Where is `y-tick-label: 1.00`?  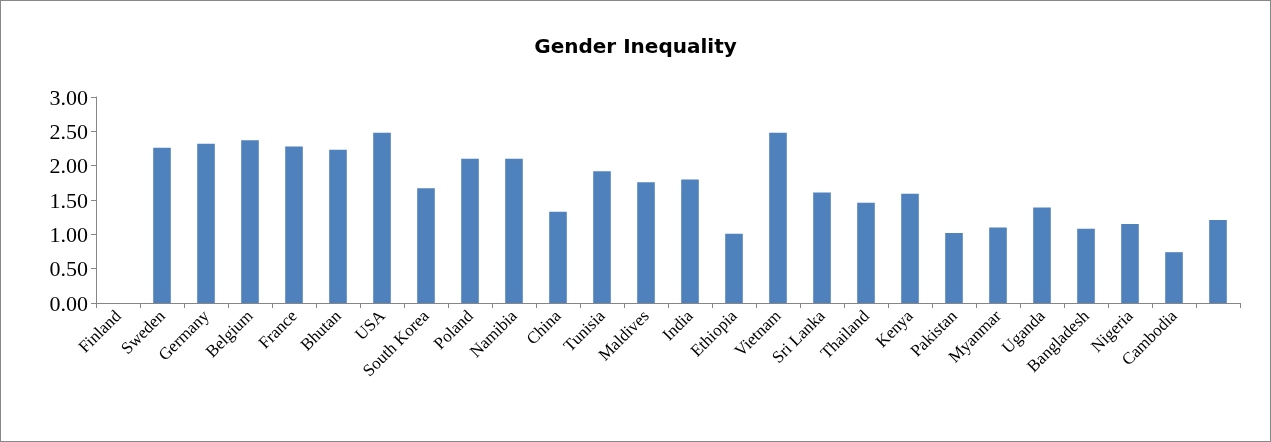
y-tick-label: 1.00 is located at coordinates (68, 234).